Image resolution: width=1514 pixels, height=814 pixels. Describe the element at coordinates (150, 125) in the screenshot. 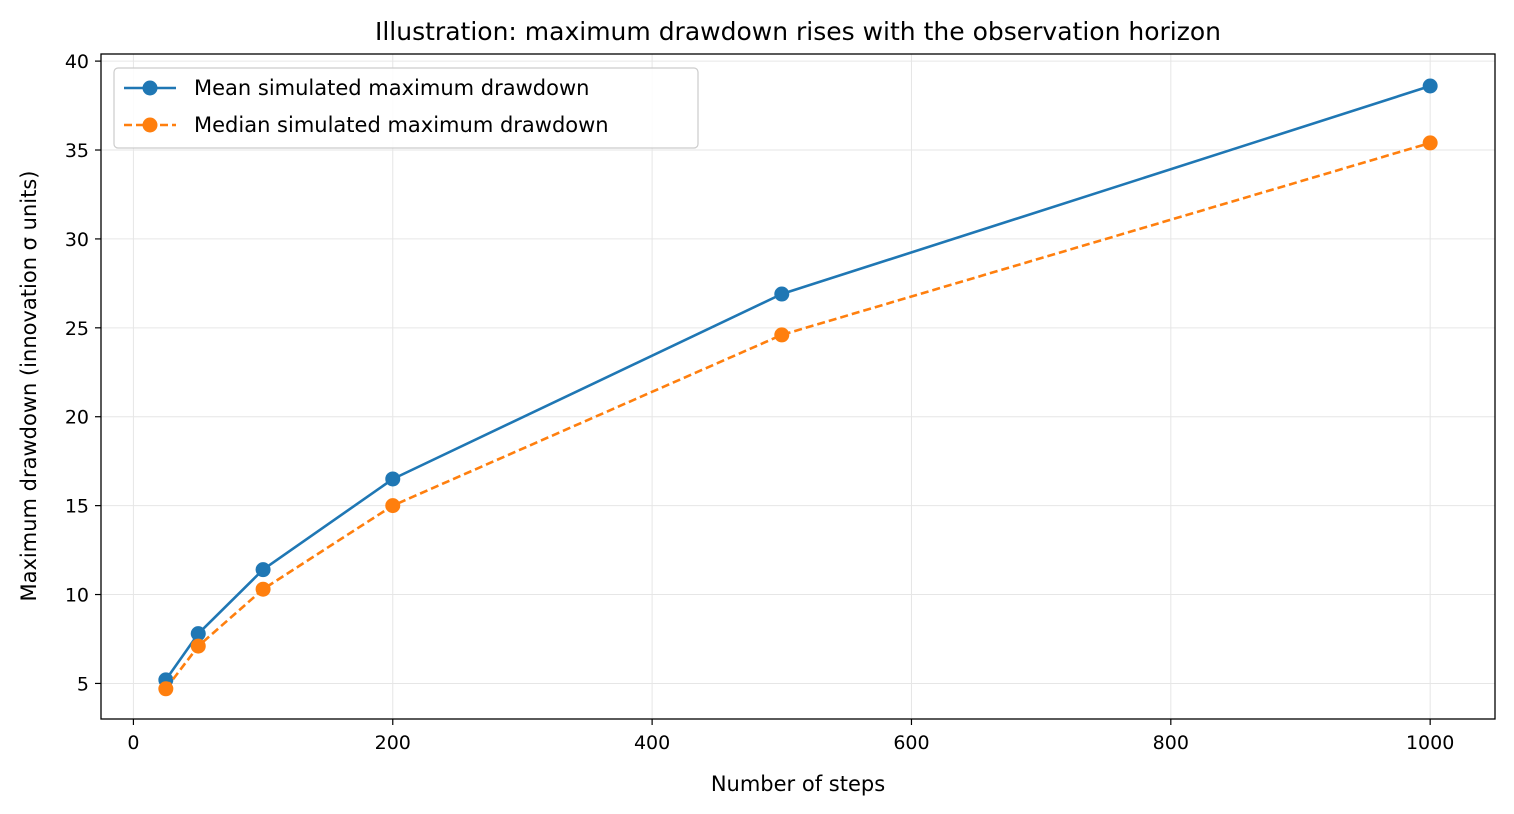

I see `legend-swatch-median-marker` at that location.